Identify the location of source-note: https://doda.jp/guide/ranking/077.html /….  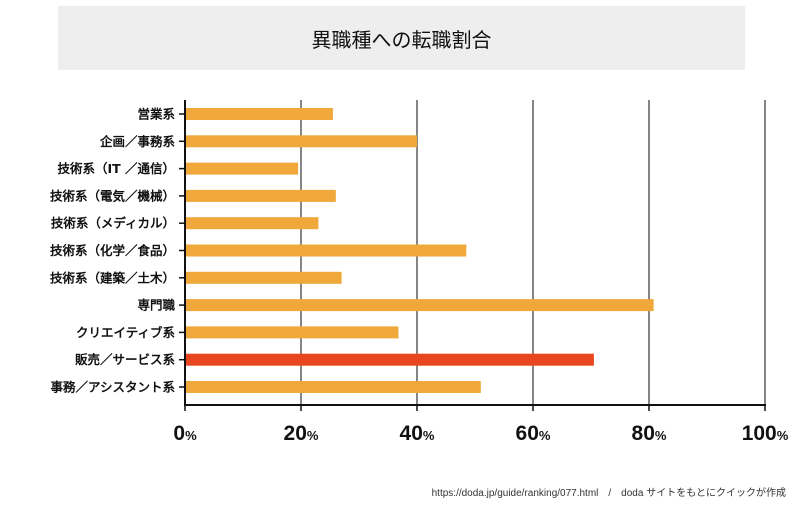
(608, 493).